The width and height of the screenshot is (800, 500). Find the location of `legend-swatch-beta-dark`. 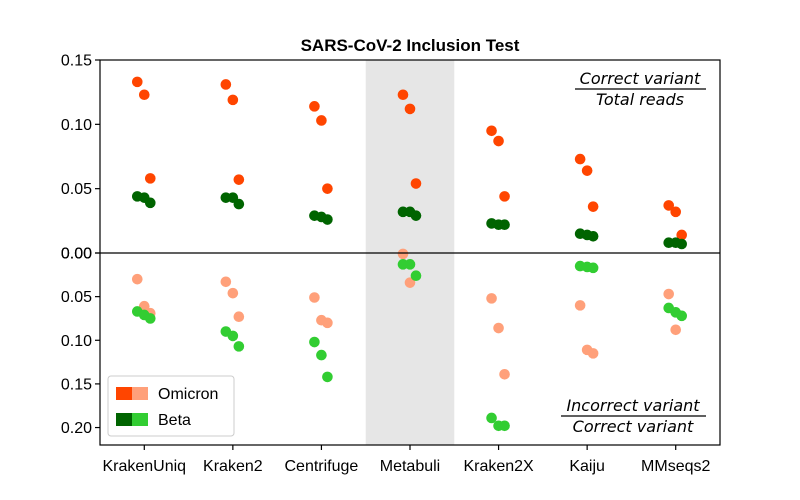

legend-swatch-beta-dark is located at coordinates (124, 419).